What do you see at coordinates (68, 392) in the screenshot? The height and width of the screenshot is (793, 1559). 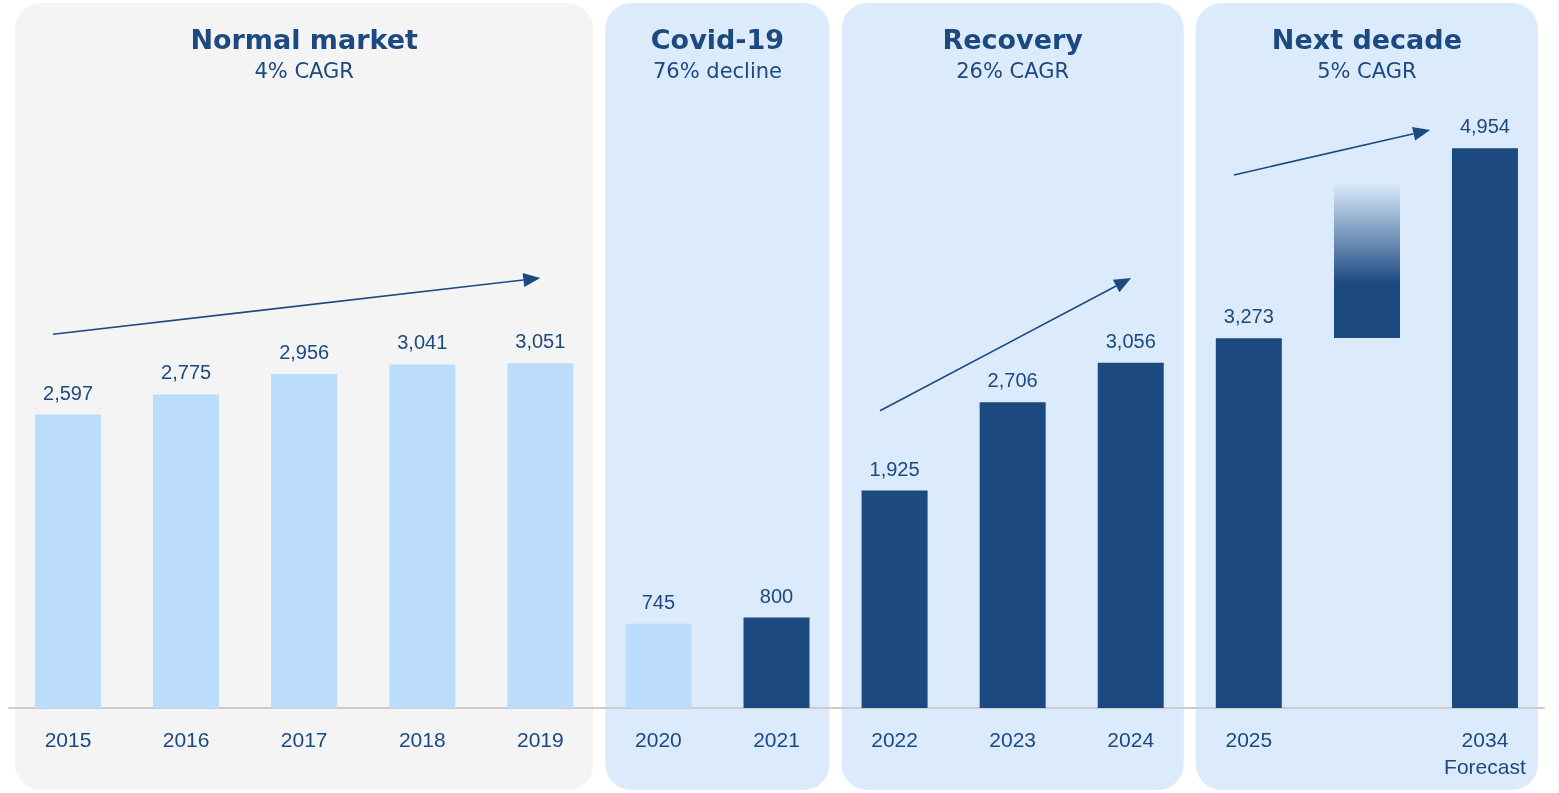 I see `data-label: 2,597` at bounding box center [68, 392].